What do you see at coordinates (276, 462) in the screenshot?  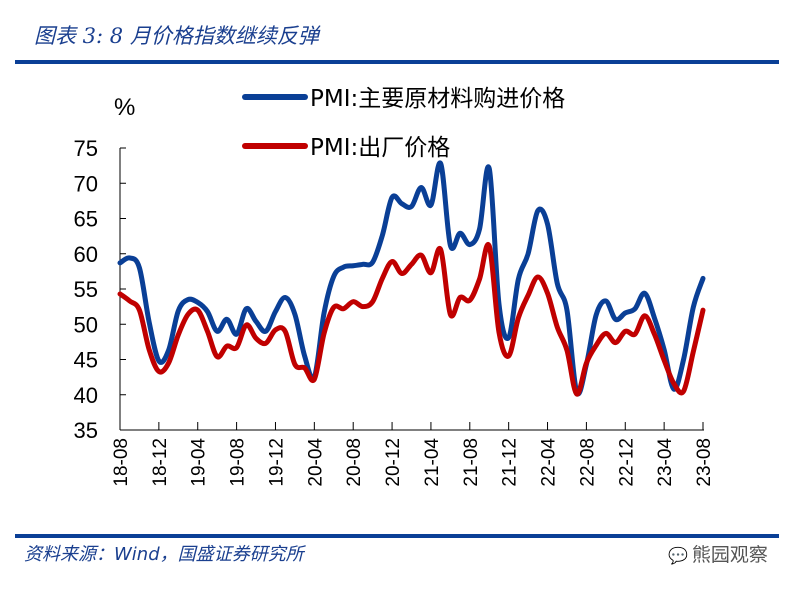 I see `x-tick-label: 19-12` at bounding box center [276, 462].